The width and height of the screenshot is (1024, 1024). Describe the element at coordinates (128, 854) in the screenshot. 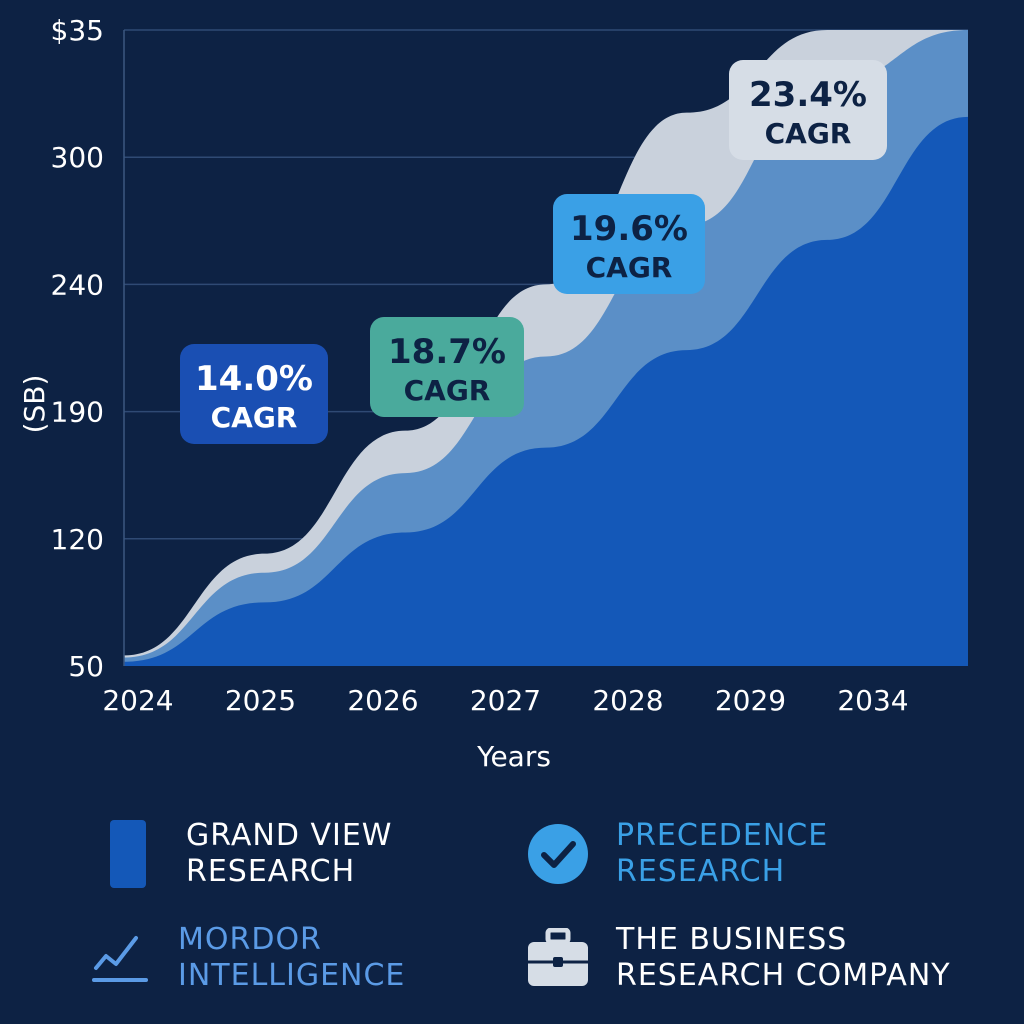

I see `square-swatch-icon` at that location.